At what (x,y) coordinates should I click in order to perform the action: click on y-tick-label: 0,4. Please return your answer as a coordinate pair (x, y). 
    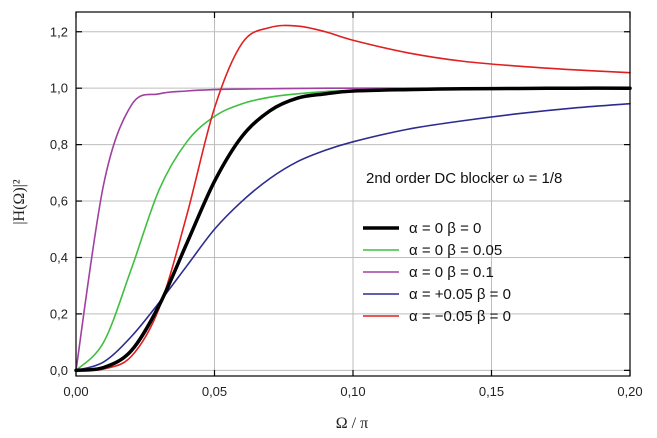
    Looking at the image, I should click on (59, 257).